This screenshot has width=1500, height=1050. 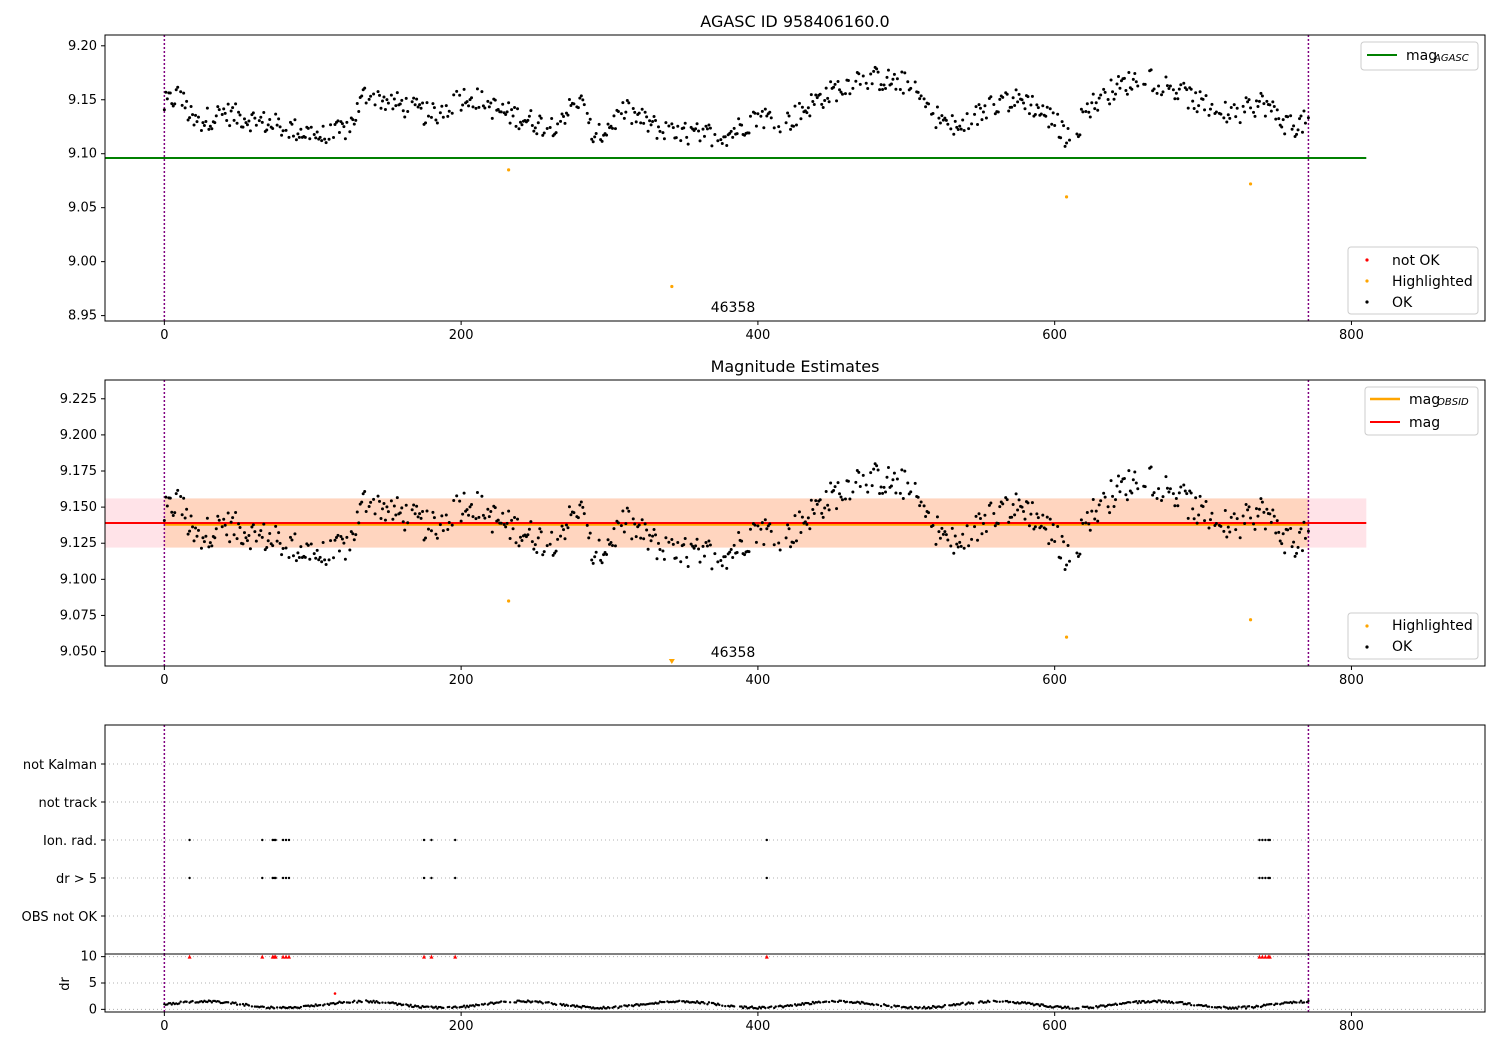 What do you see at coordinates (1265, 956) in the screenshot?
I see `dr-clipped-marker` at bounding box center [1265, 956].